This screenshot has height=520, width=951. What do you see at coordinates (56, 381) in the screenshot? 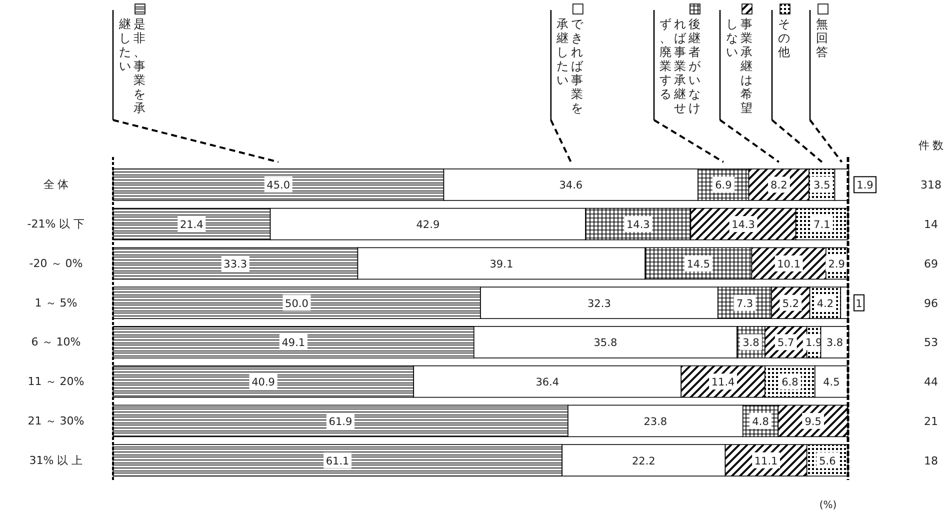
I see `y-tick-label: 11 ～ 20%` at bounding box center [56, 381].